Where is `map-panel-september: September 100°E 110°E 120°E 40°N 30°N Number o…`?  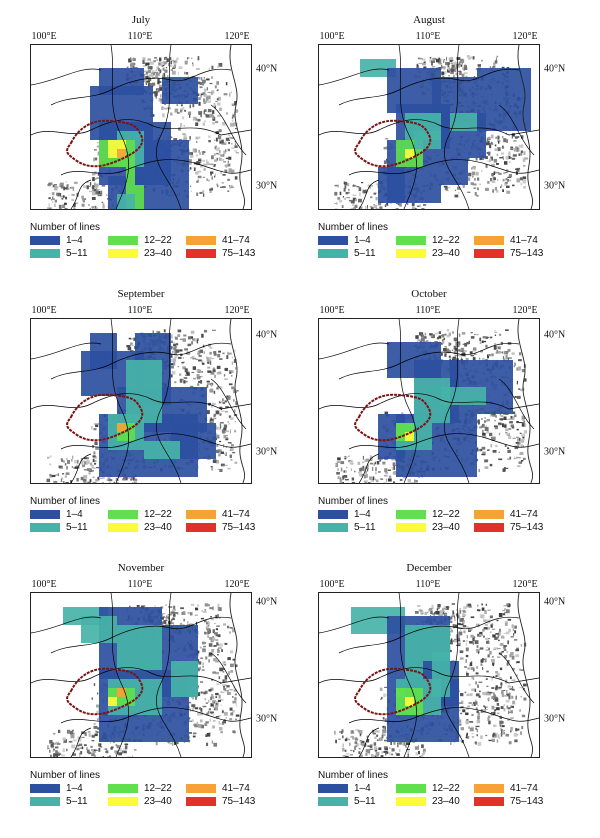
map-panel-september: September 100°E 110°E 120°E 40°N 30°N Number o… is located at coordinates (169, 422).